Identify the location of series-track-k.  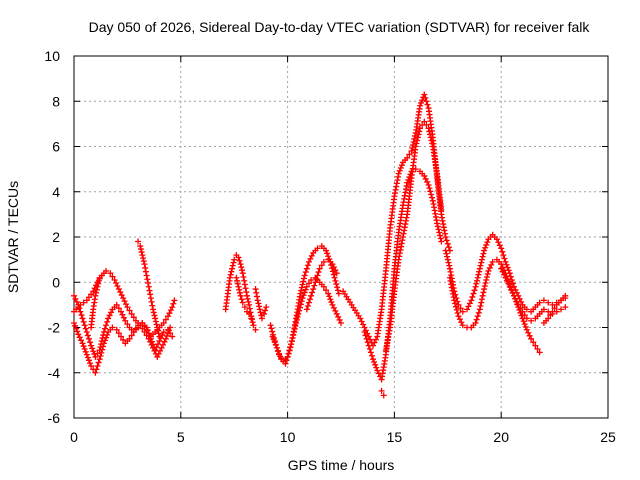
(321, 284).